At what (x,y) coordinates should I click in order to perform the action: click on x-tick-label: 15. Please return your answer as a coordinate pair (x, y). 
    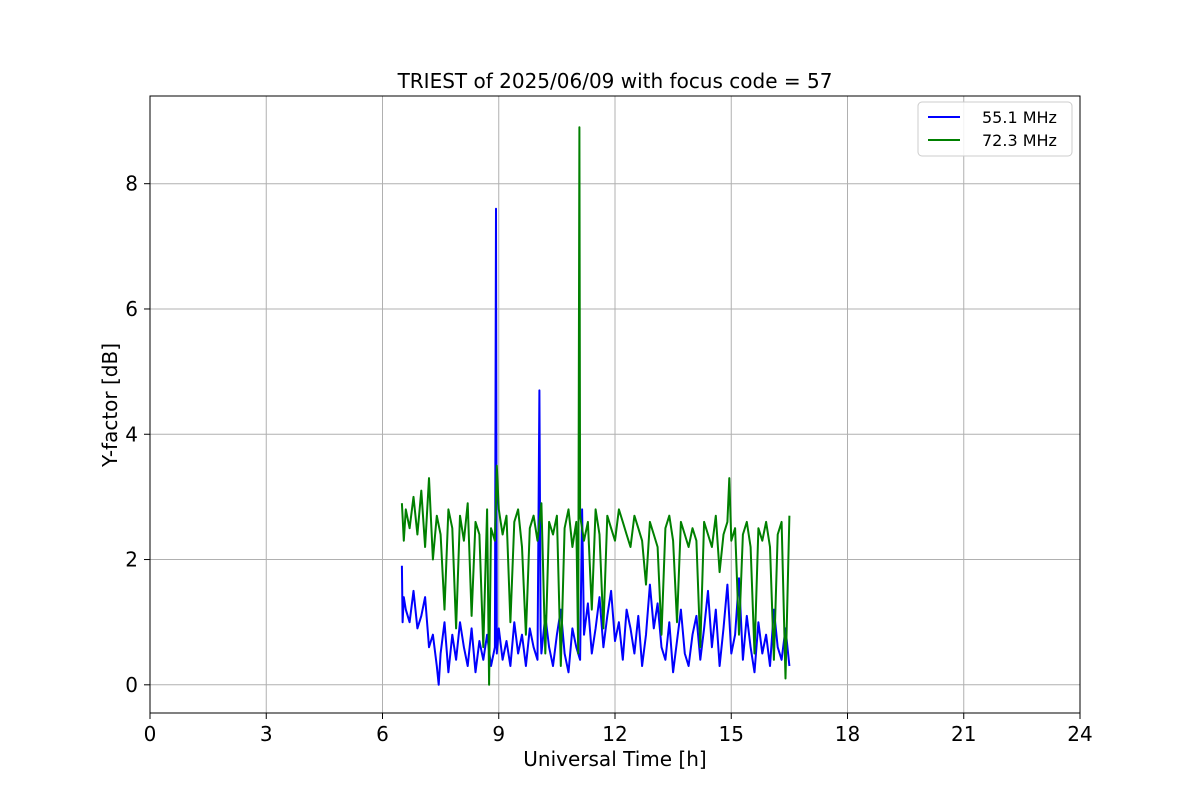
    Looking at the image, I should click on (731, 734).